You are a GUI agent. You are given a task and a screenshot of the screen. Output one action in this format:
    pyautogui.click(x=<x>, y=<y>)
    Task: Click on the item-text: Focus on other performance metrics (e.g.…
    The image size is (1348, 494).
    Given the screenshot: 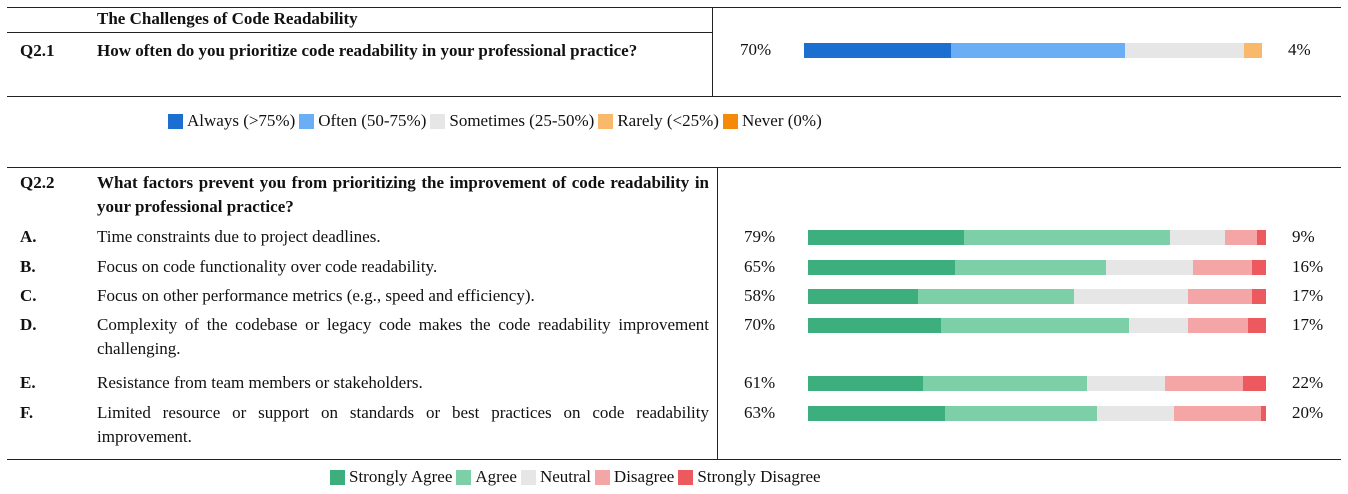 What is the action you would take?
    pyautogui.click(x=316, y=295)
    